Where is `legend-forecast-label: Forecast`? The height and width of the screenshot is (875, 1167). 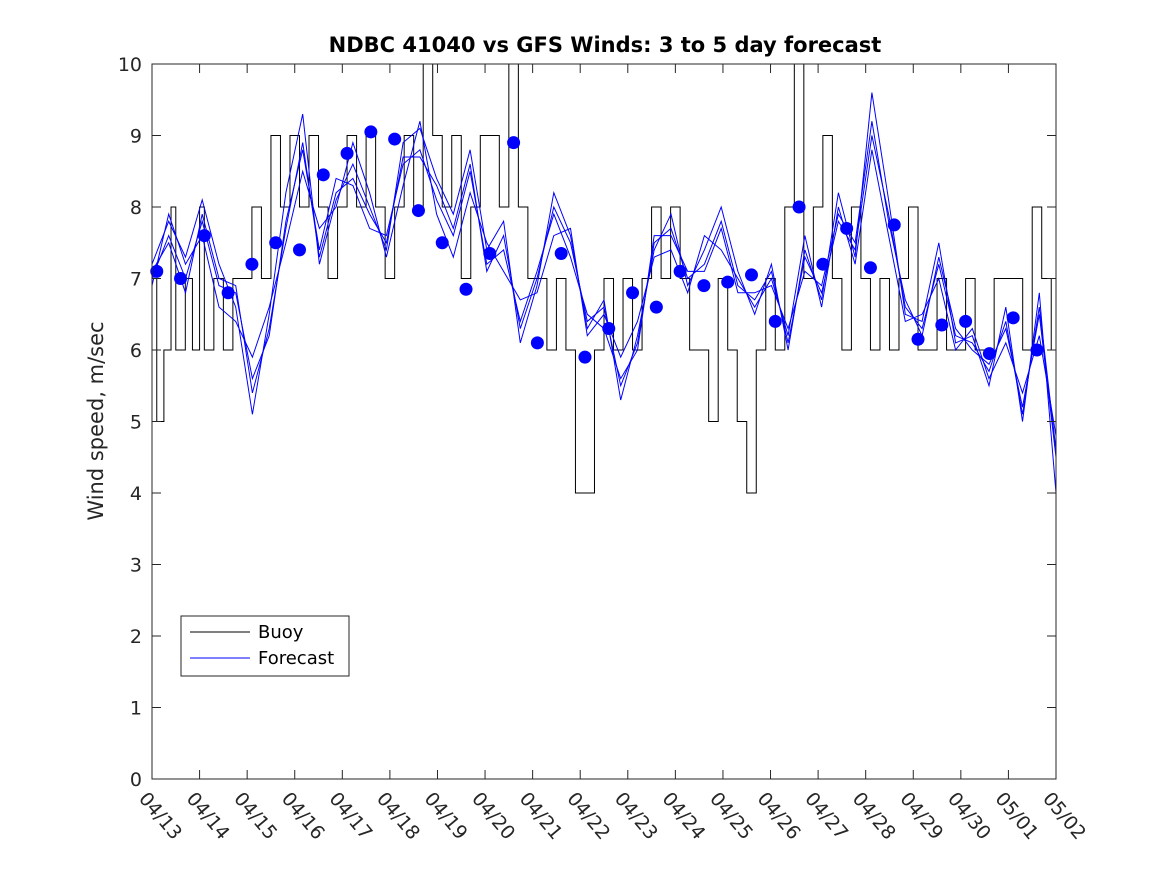 legend-forecast-label: Forecast is located at coordinates (296, 658).